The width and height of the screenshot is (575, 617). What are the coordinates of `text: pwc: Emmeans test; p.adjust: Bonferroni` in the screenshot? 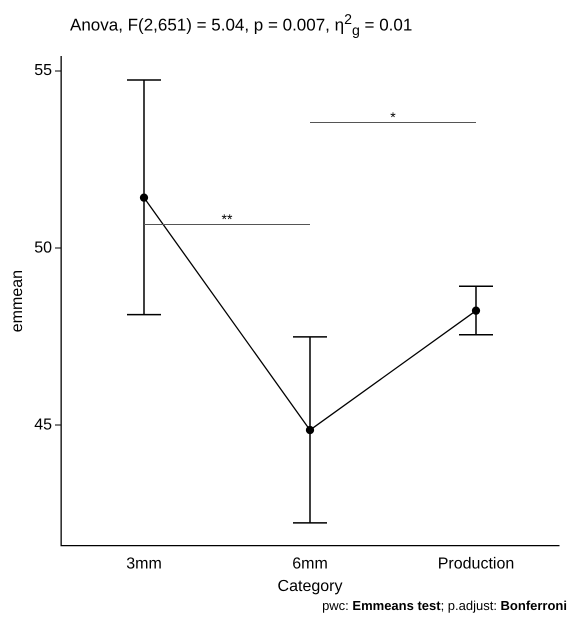 It's located at (444, 605).